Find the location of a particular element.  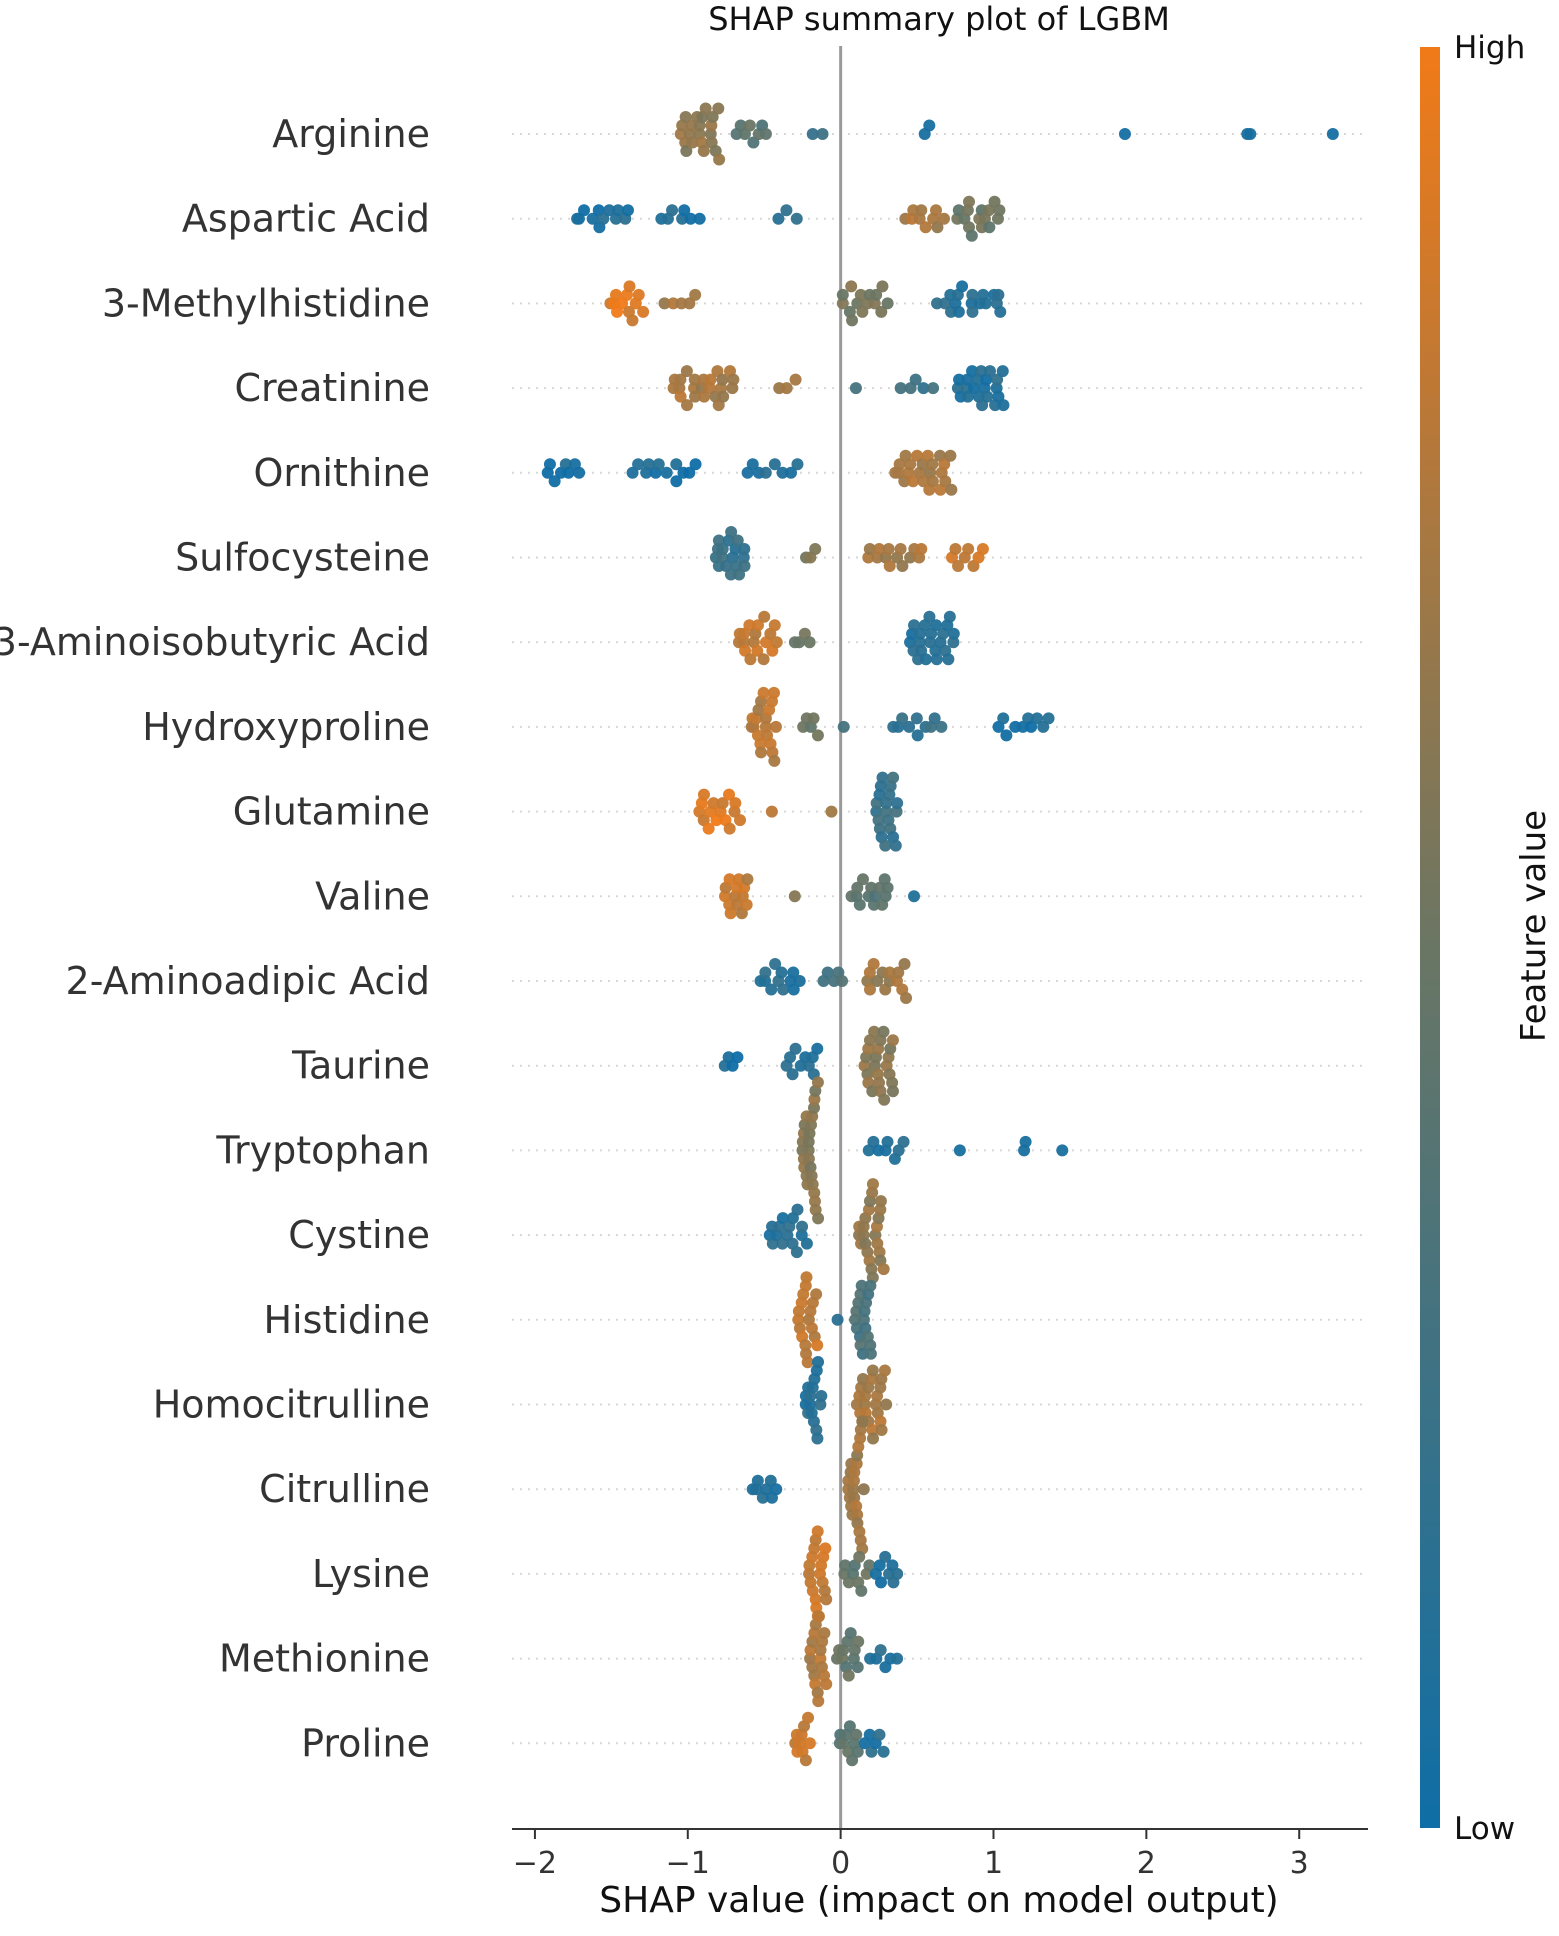

x-axis-tick-label: −1 is located at coordinates (688, 1863).